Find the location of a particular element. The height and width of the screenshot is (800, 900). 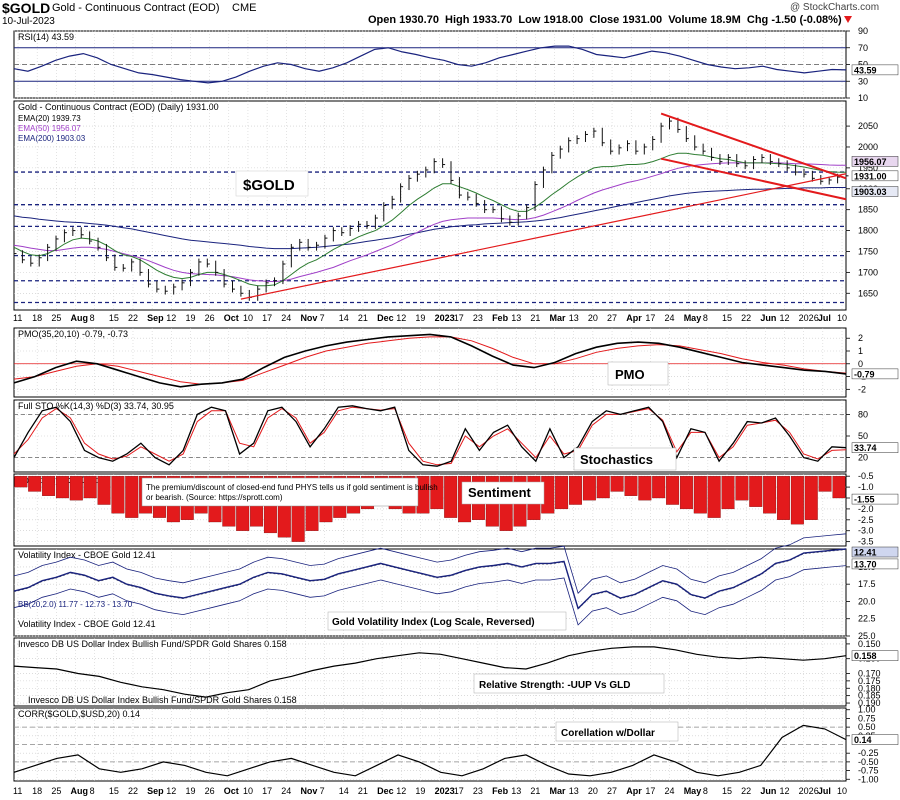

x-axis-label-top: 18 is located at coordinates (37, 318).